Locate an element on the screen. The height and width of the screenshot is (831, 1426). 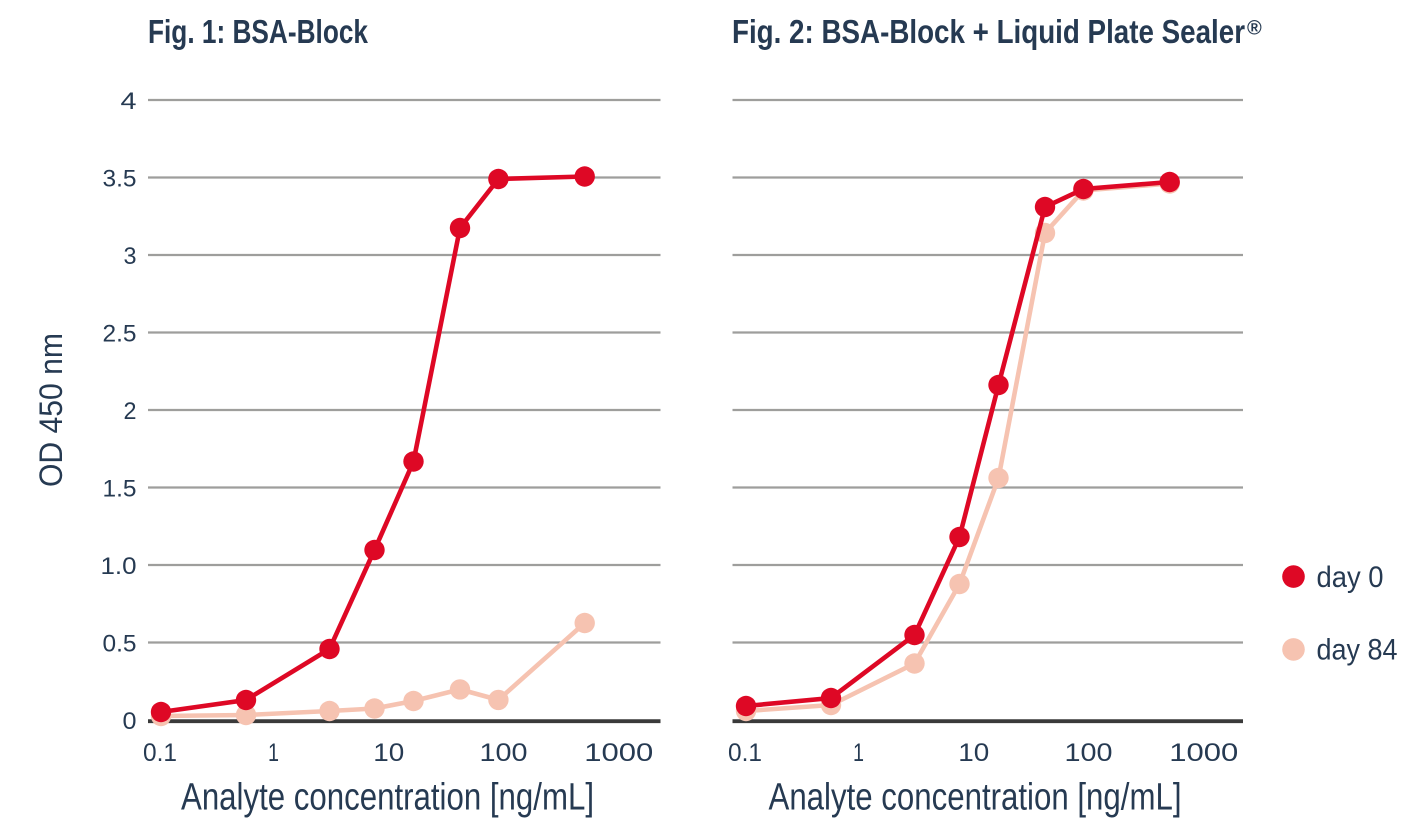
svg-text: 3 is located at coordinates (130, 256).